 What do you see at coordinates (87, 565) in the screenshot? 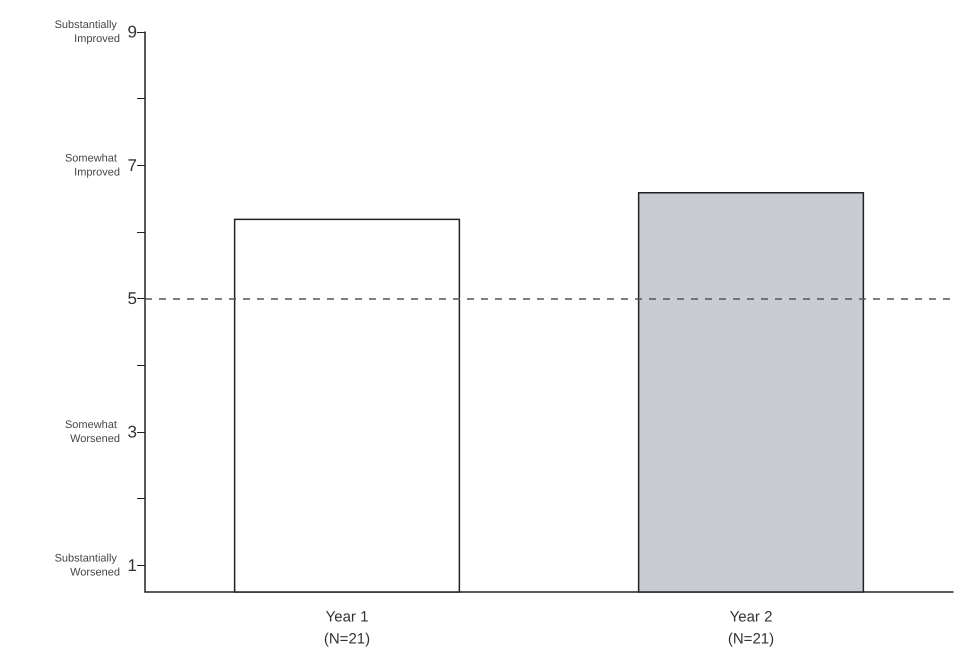
I see `text: Substantially Worsened` at bounding box center [87, 565].